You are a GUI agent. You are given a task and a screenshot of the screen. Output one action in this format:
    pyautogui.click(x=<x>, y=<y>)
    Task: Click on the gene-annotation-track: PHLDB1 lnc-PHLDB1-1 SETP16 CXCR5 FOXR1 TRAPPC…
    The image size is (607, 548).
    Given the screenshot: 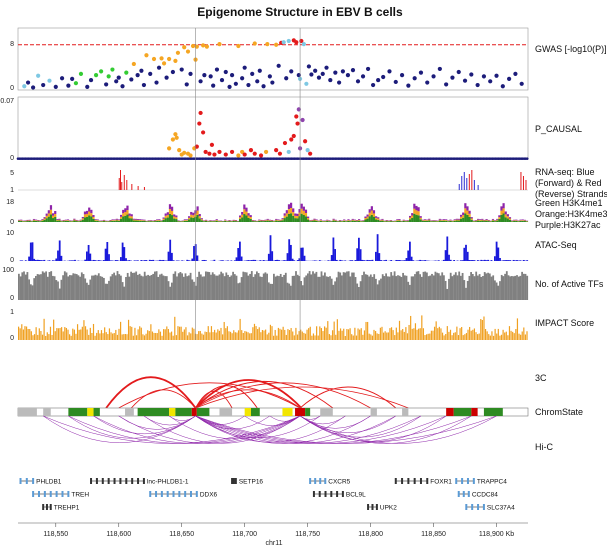 What is the action you would take?
    pyautogui.click(x=267, y=495)
    